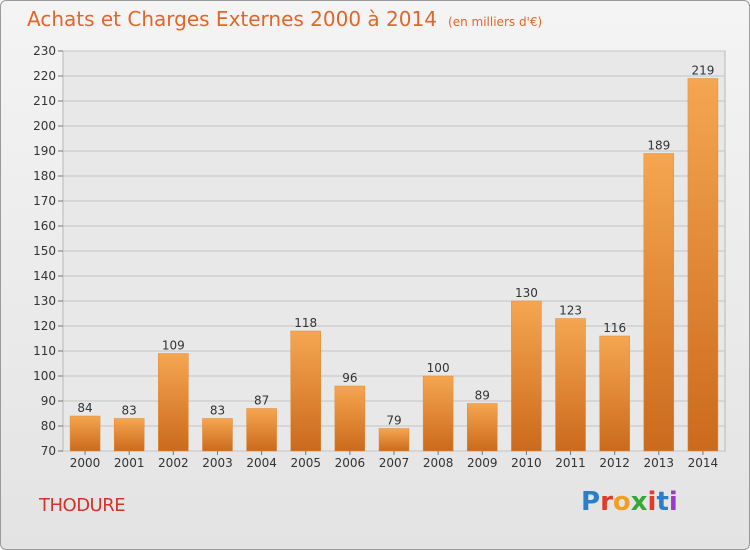 Image resolution: width=750 pixels, height=550 pixels. Describe the element at coordinates (495, 22) in the screenshot. I see `chart-unit-text: (en milliers d'€)` at that location.